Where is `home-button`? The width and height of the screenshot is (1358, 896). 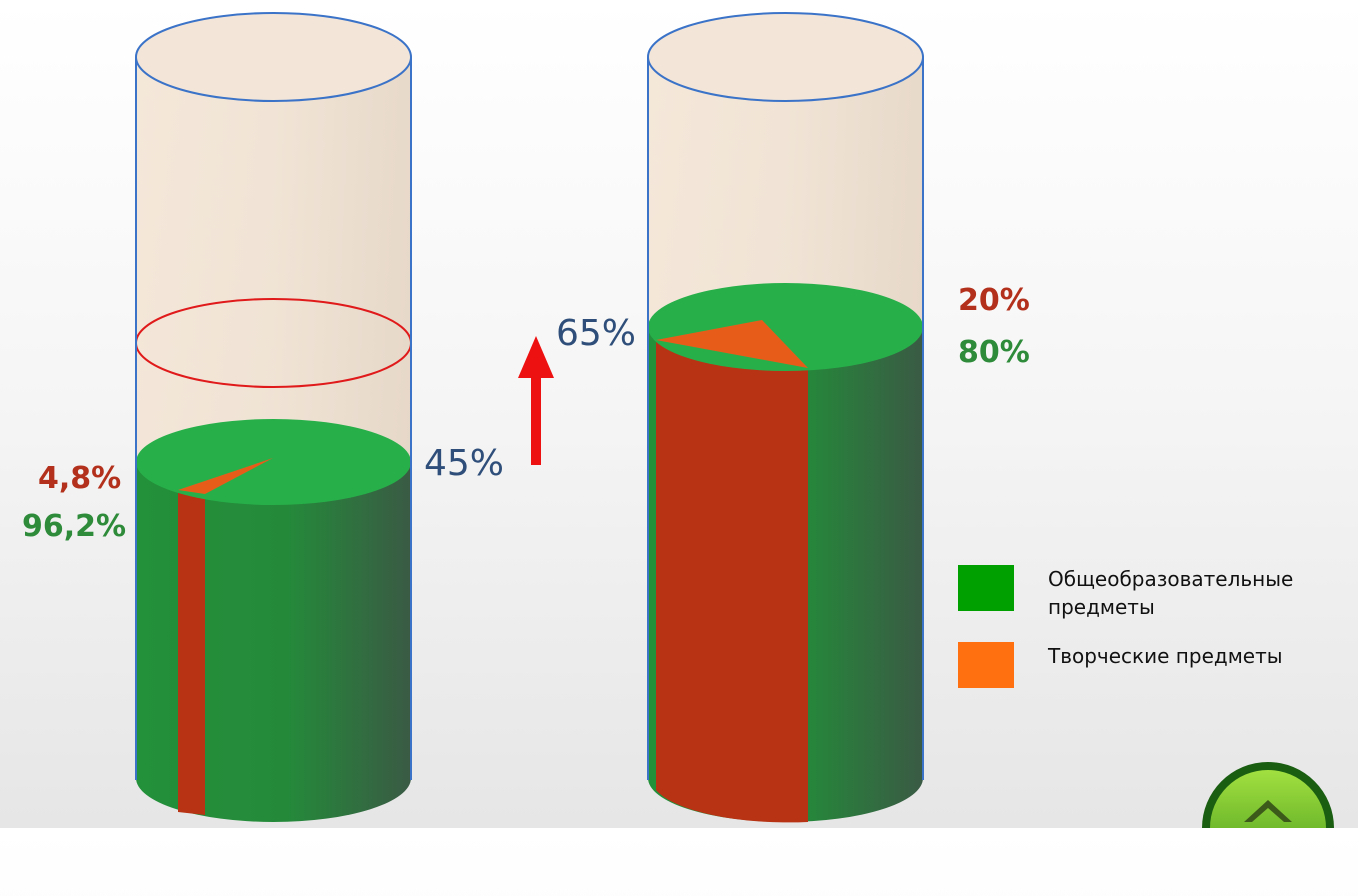
home-button is located at coordinates (1268, 828).